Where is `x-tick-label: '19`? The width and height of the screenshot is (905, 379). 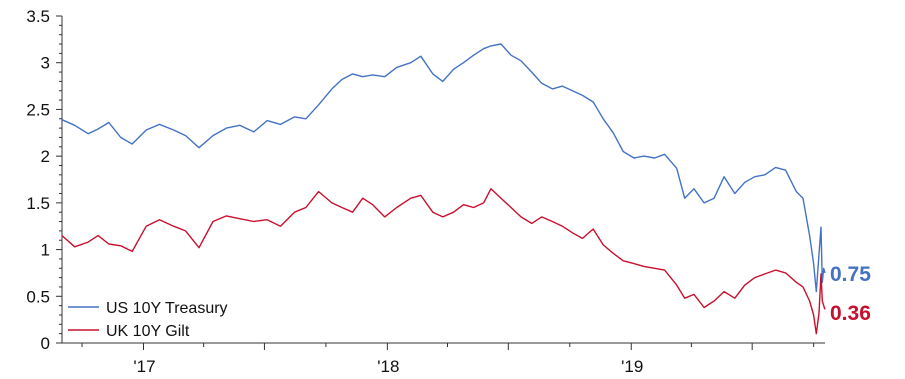 x-tick-label: '19 is located at coordinates (632, 366).